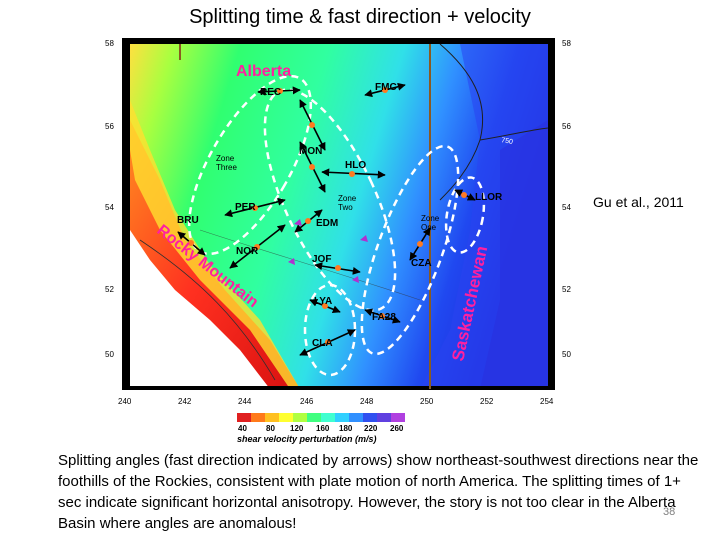 This screenshot has width=720, height=540. Describe the element at coordinates (247, 251) in the screenshot. I see `station-nor: NOR` at that location.